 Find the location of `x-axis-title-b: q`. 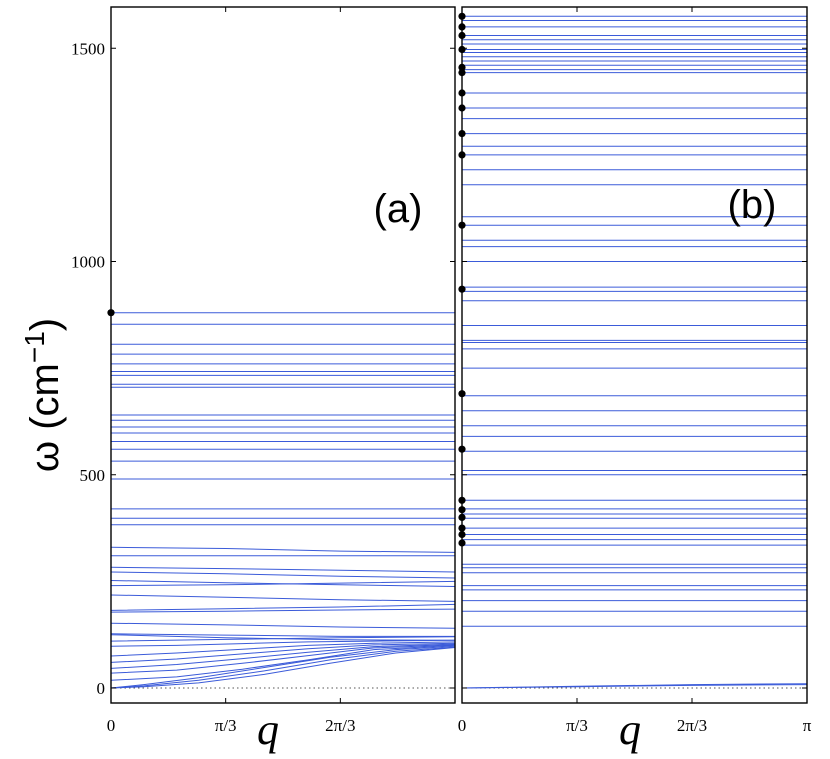

x-axis-title-b: q is located at coordinates (630, 729).